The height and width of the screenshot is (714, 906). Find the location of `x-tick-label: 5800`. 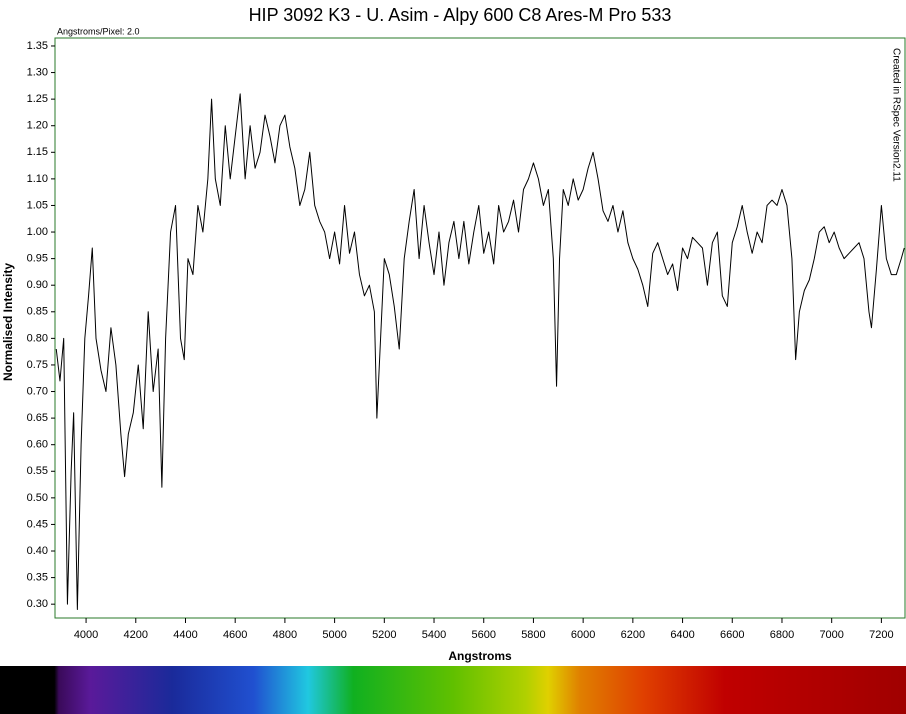

x-tick-label: 5800 is located at coordinates (533, 635).